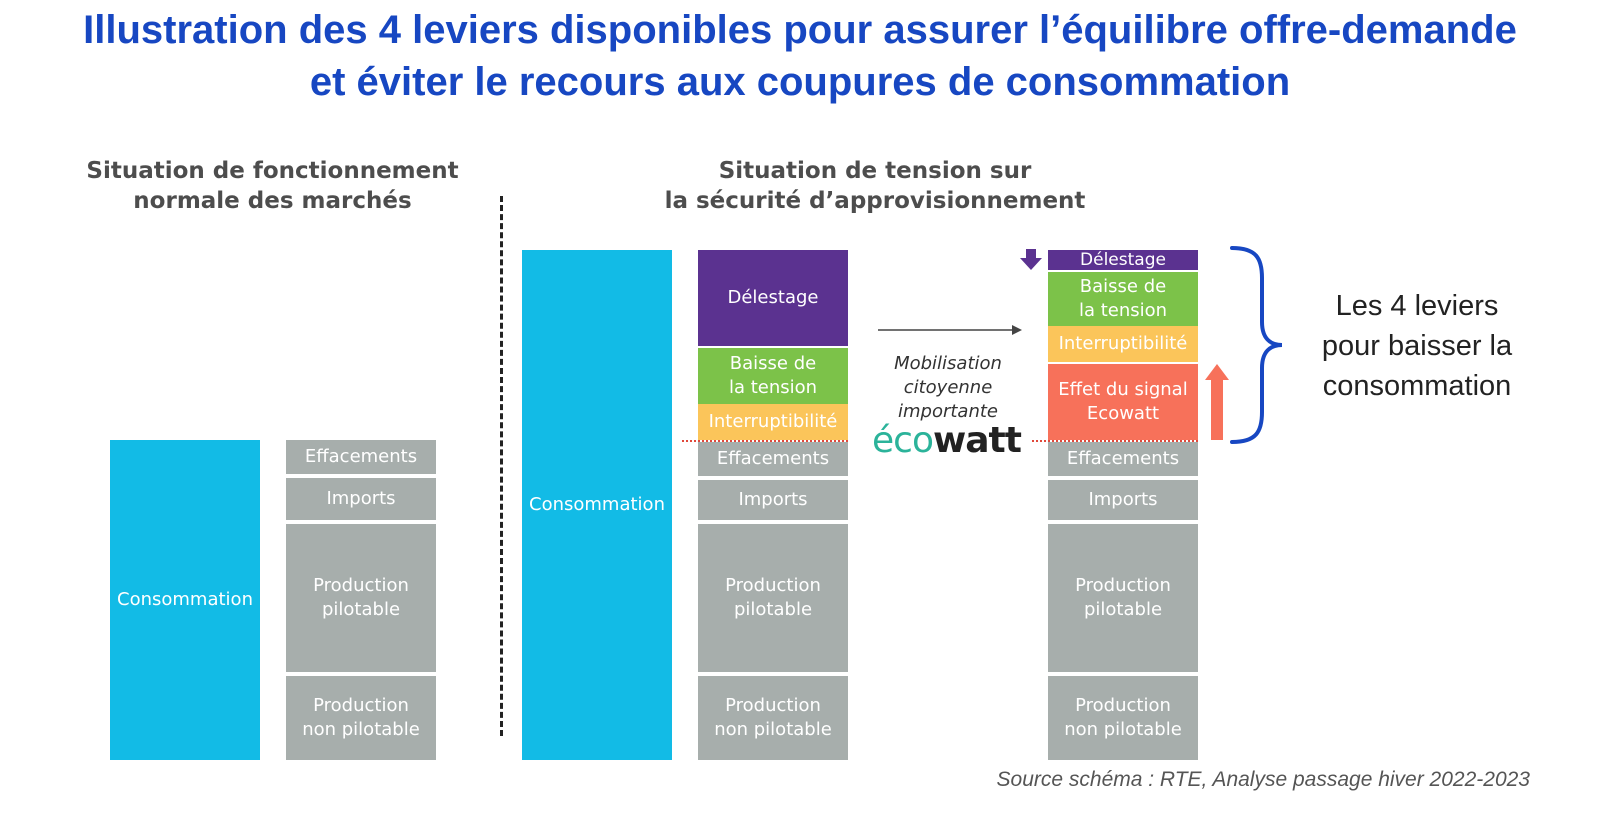  What do you see at coordinates (1123, 299) in the screenshot?
I see `final-baisse-tension-block: Baisse de la tension` at bounding box center [1123, 299].